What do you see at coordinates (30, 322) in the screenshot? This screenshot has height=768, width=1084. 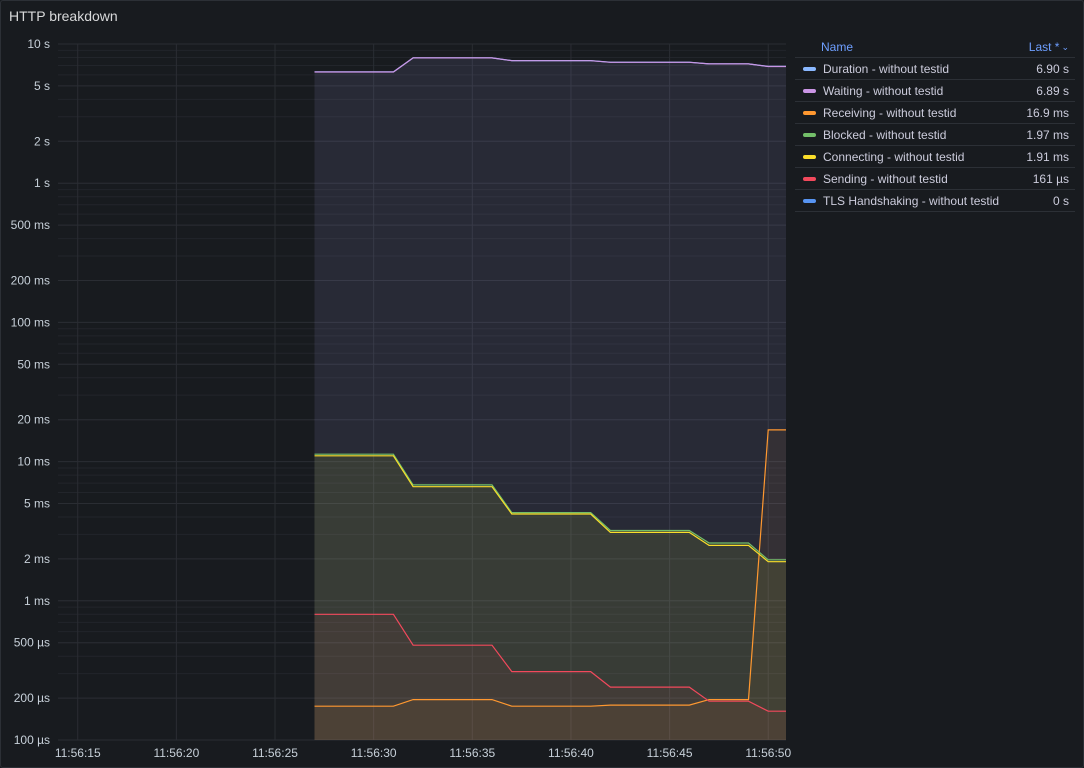 I see `y-tick-label: 100 ms` at bounding box center [30, 322].